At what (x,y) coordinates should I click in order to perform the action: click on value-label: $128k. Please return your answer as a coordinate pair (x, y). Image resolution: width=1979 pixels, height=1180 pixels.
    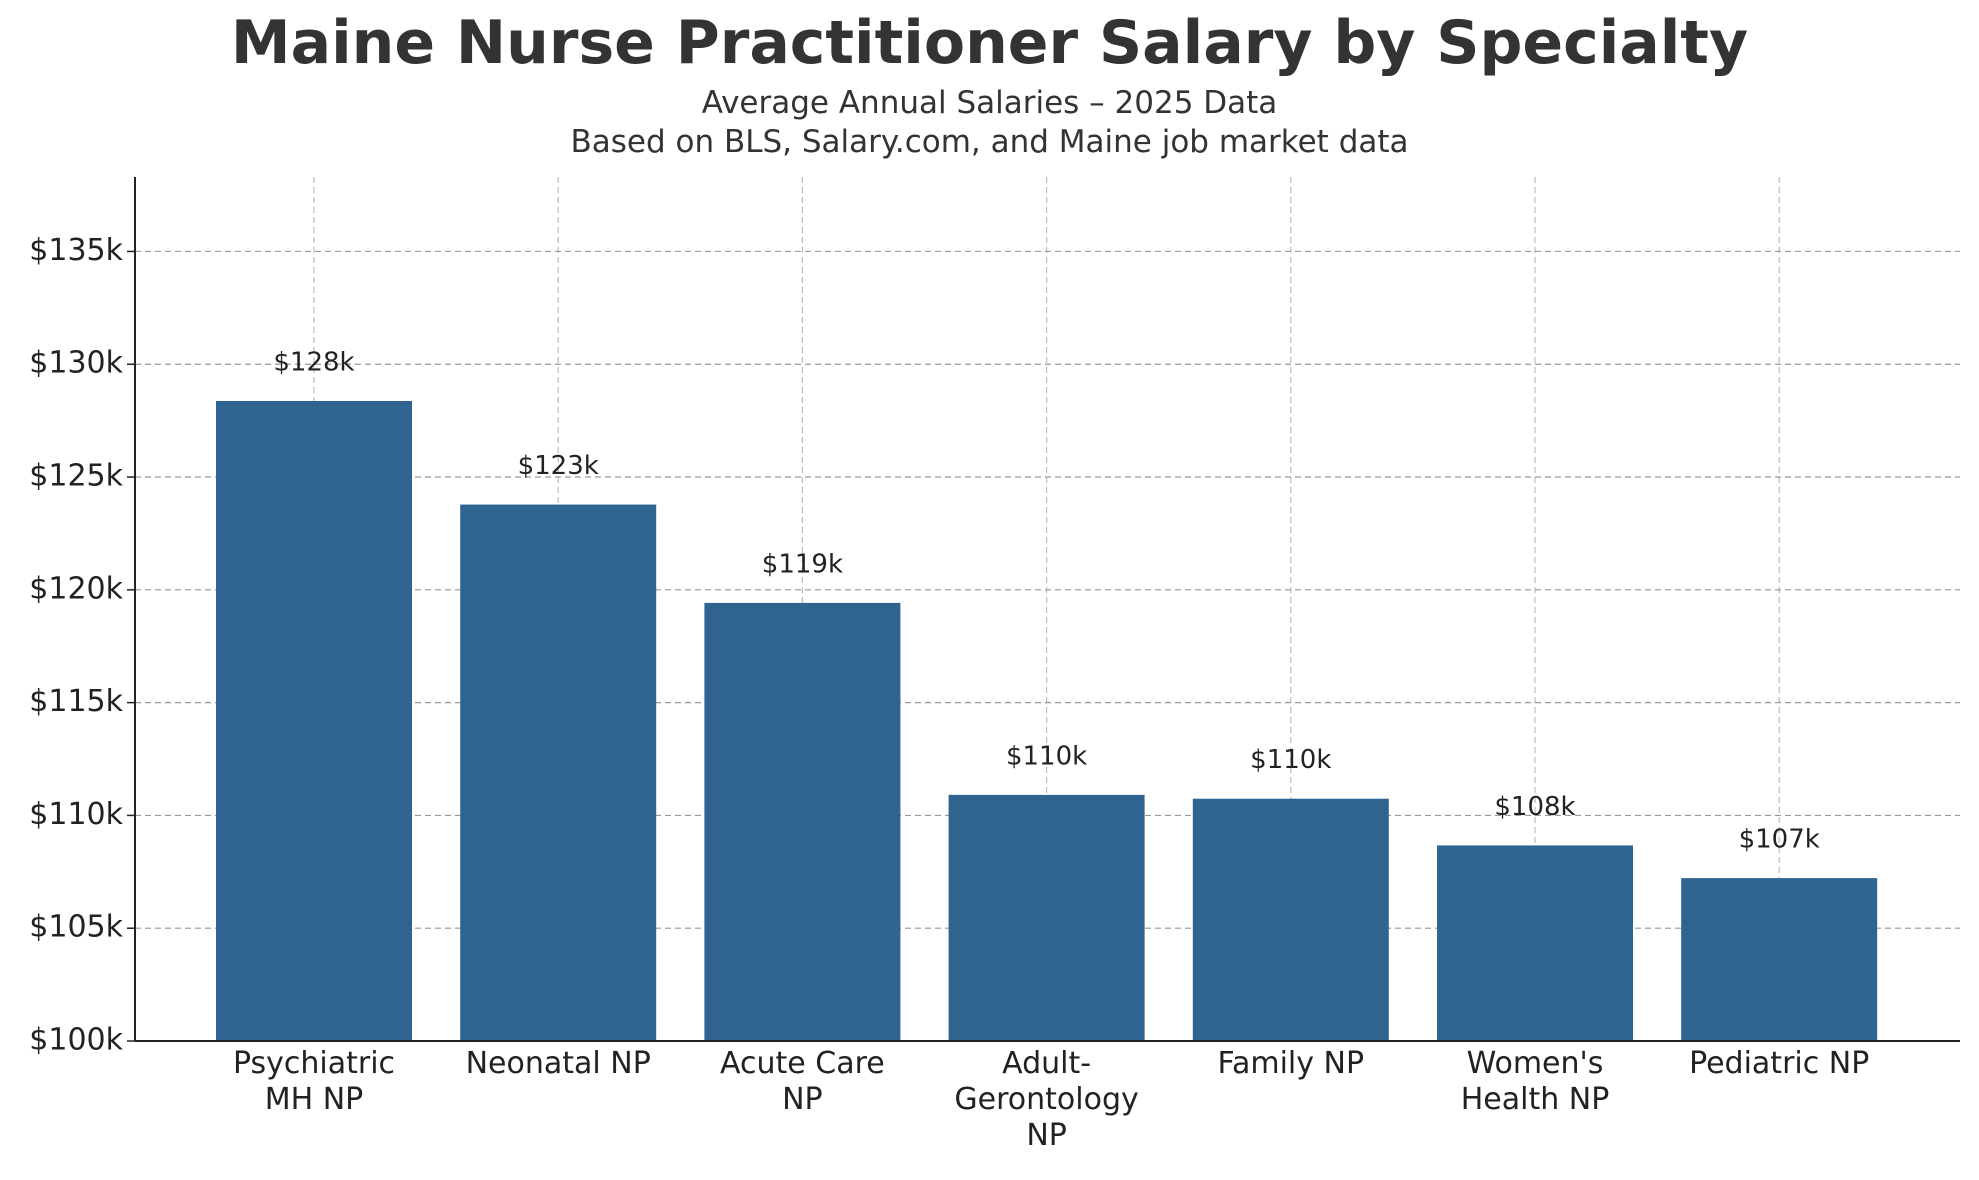
    Looking at the image, I should click on (313, 363).